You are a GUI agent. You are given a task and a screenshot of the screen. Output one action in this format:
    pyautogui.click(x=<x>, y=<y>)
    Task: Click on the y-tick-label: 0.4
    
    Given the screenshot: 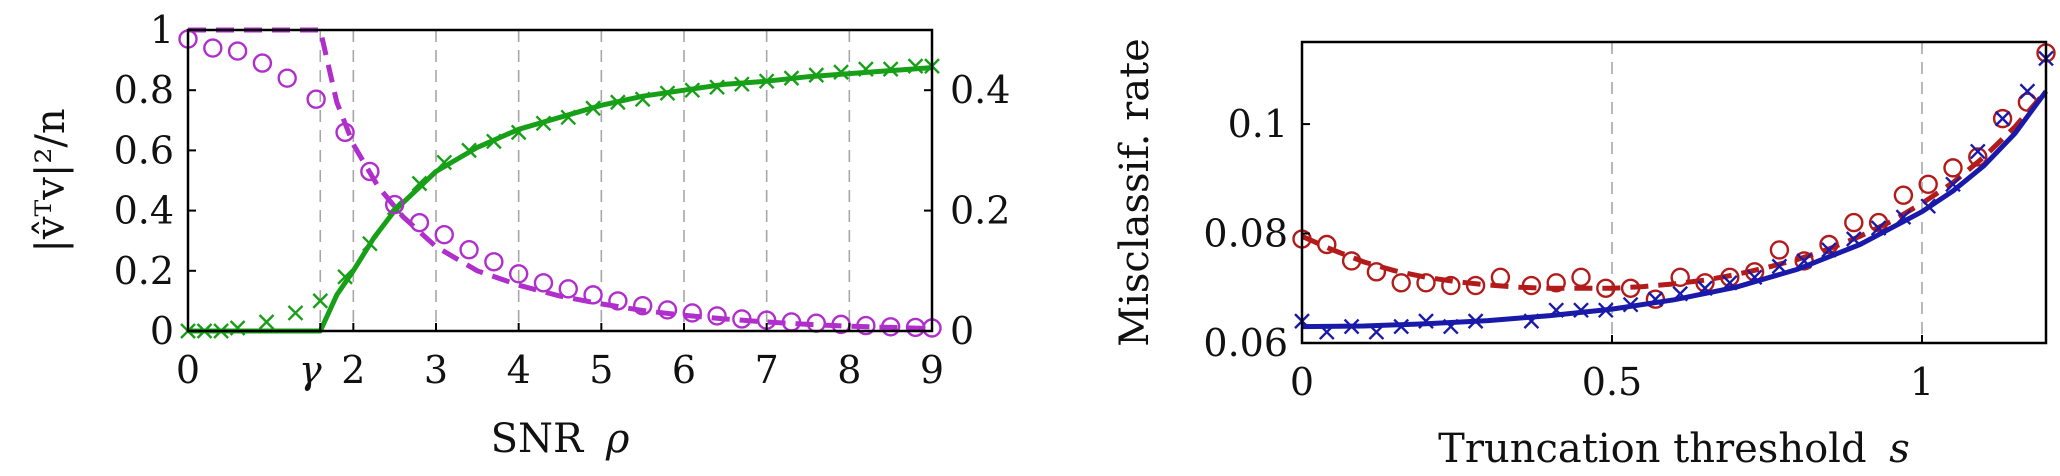 What is the action you would take?
    pyautogui.click(x=144, y=211)
    